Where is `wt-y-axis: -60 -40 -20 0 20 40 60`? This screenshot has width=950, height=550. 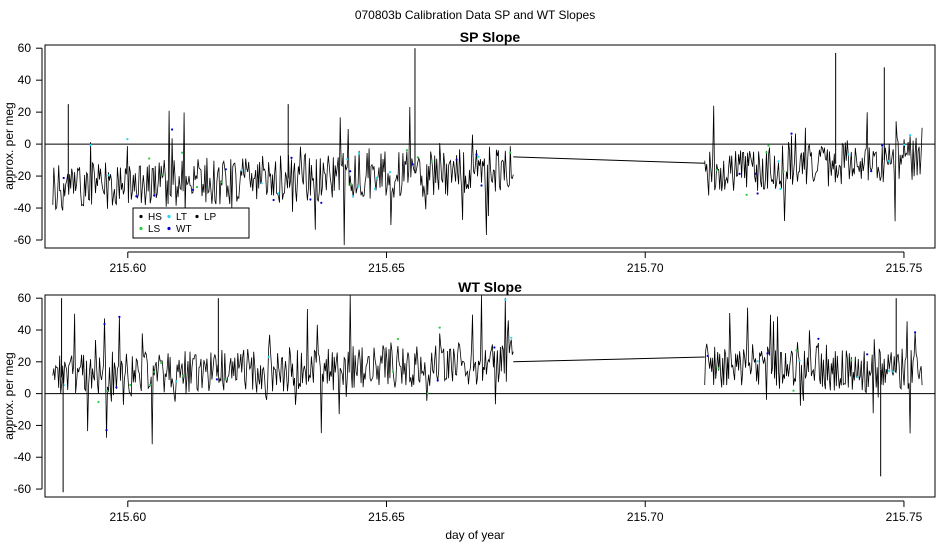 wt-y-axis: -60 -40 -20 0 20 40 60 is located at coordinates (28, 393).